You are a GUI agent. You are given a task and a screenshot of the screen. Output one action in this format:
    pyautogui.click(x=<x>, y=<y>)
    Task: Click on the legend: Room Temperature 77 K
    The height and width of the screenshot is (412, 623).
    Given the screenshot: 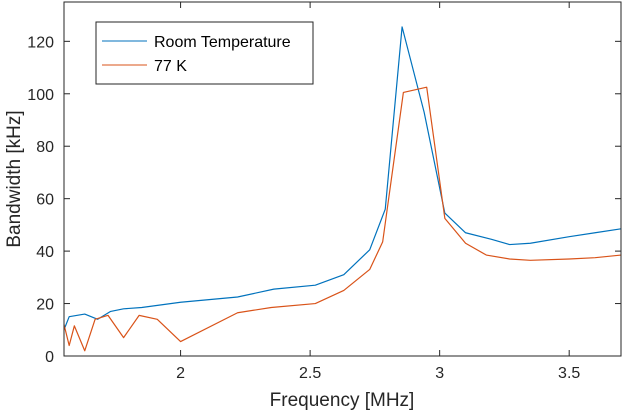 What is the action you would take?
    pyautogui.click(x=204, y=53)
    